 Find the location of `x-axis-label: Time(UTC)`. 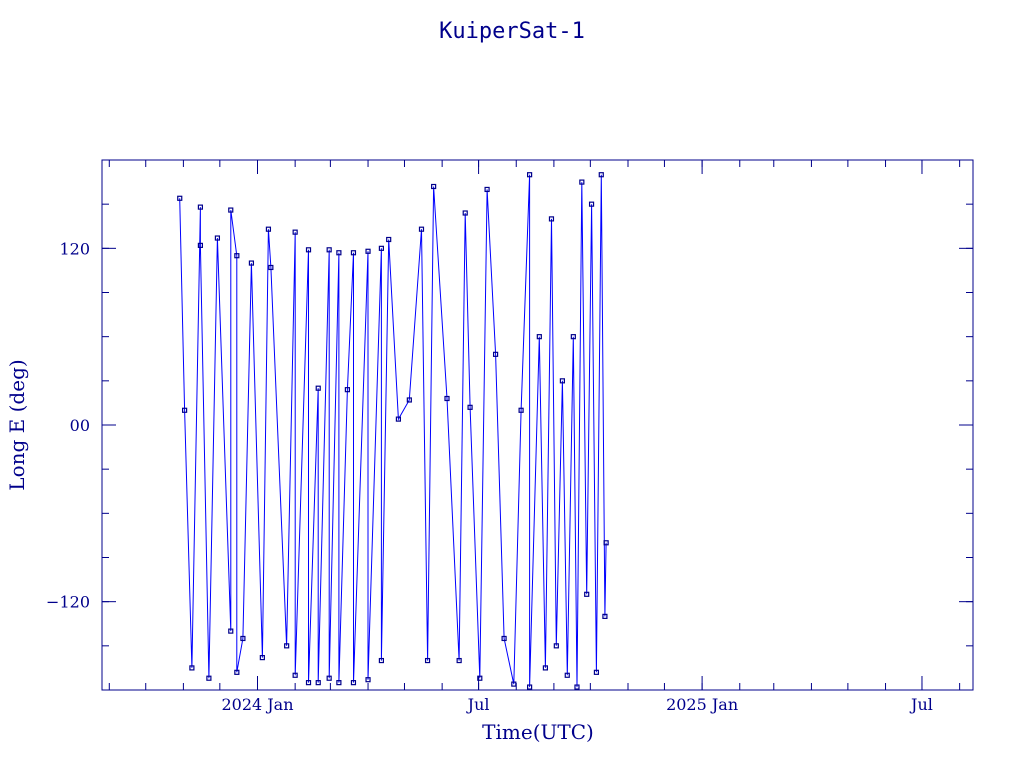

x-axis-label: Time(UTC) is located at coordinates (538, 732).